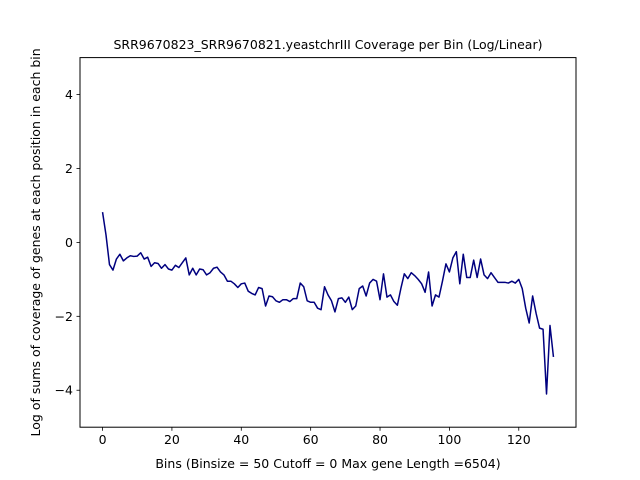 The width and height of the screenshot is (640, 480). Describe the element at coordinates (241, 439) in the screenshot. I see `x-tick-label: 40` at that location.